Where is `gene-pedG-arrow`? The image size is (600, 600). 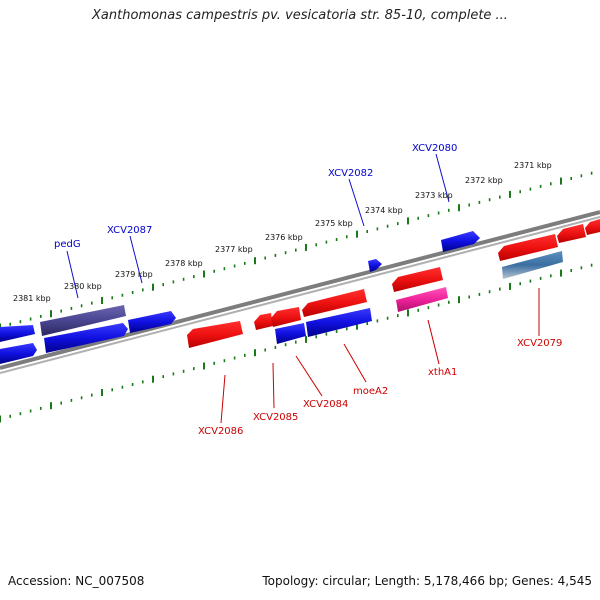
gene-pedG-arrow is located at coordinates (83, 320).